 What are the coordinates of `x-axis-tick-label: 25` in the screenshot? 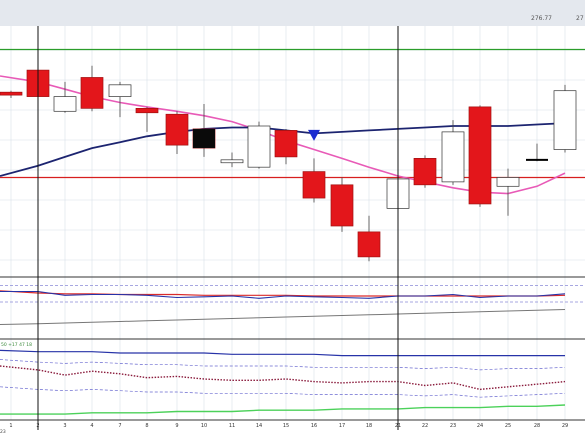 It's located at (508, 426).